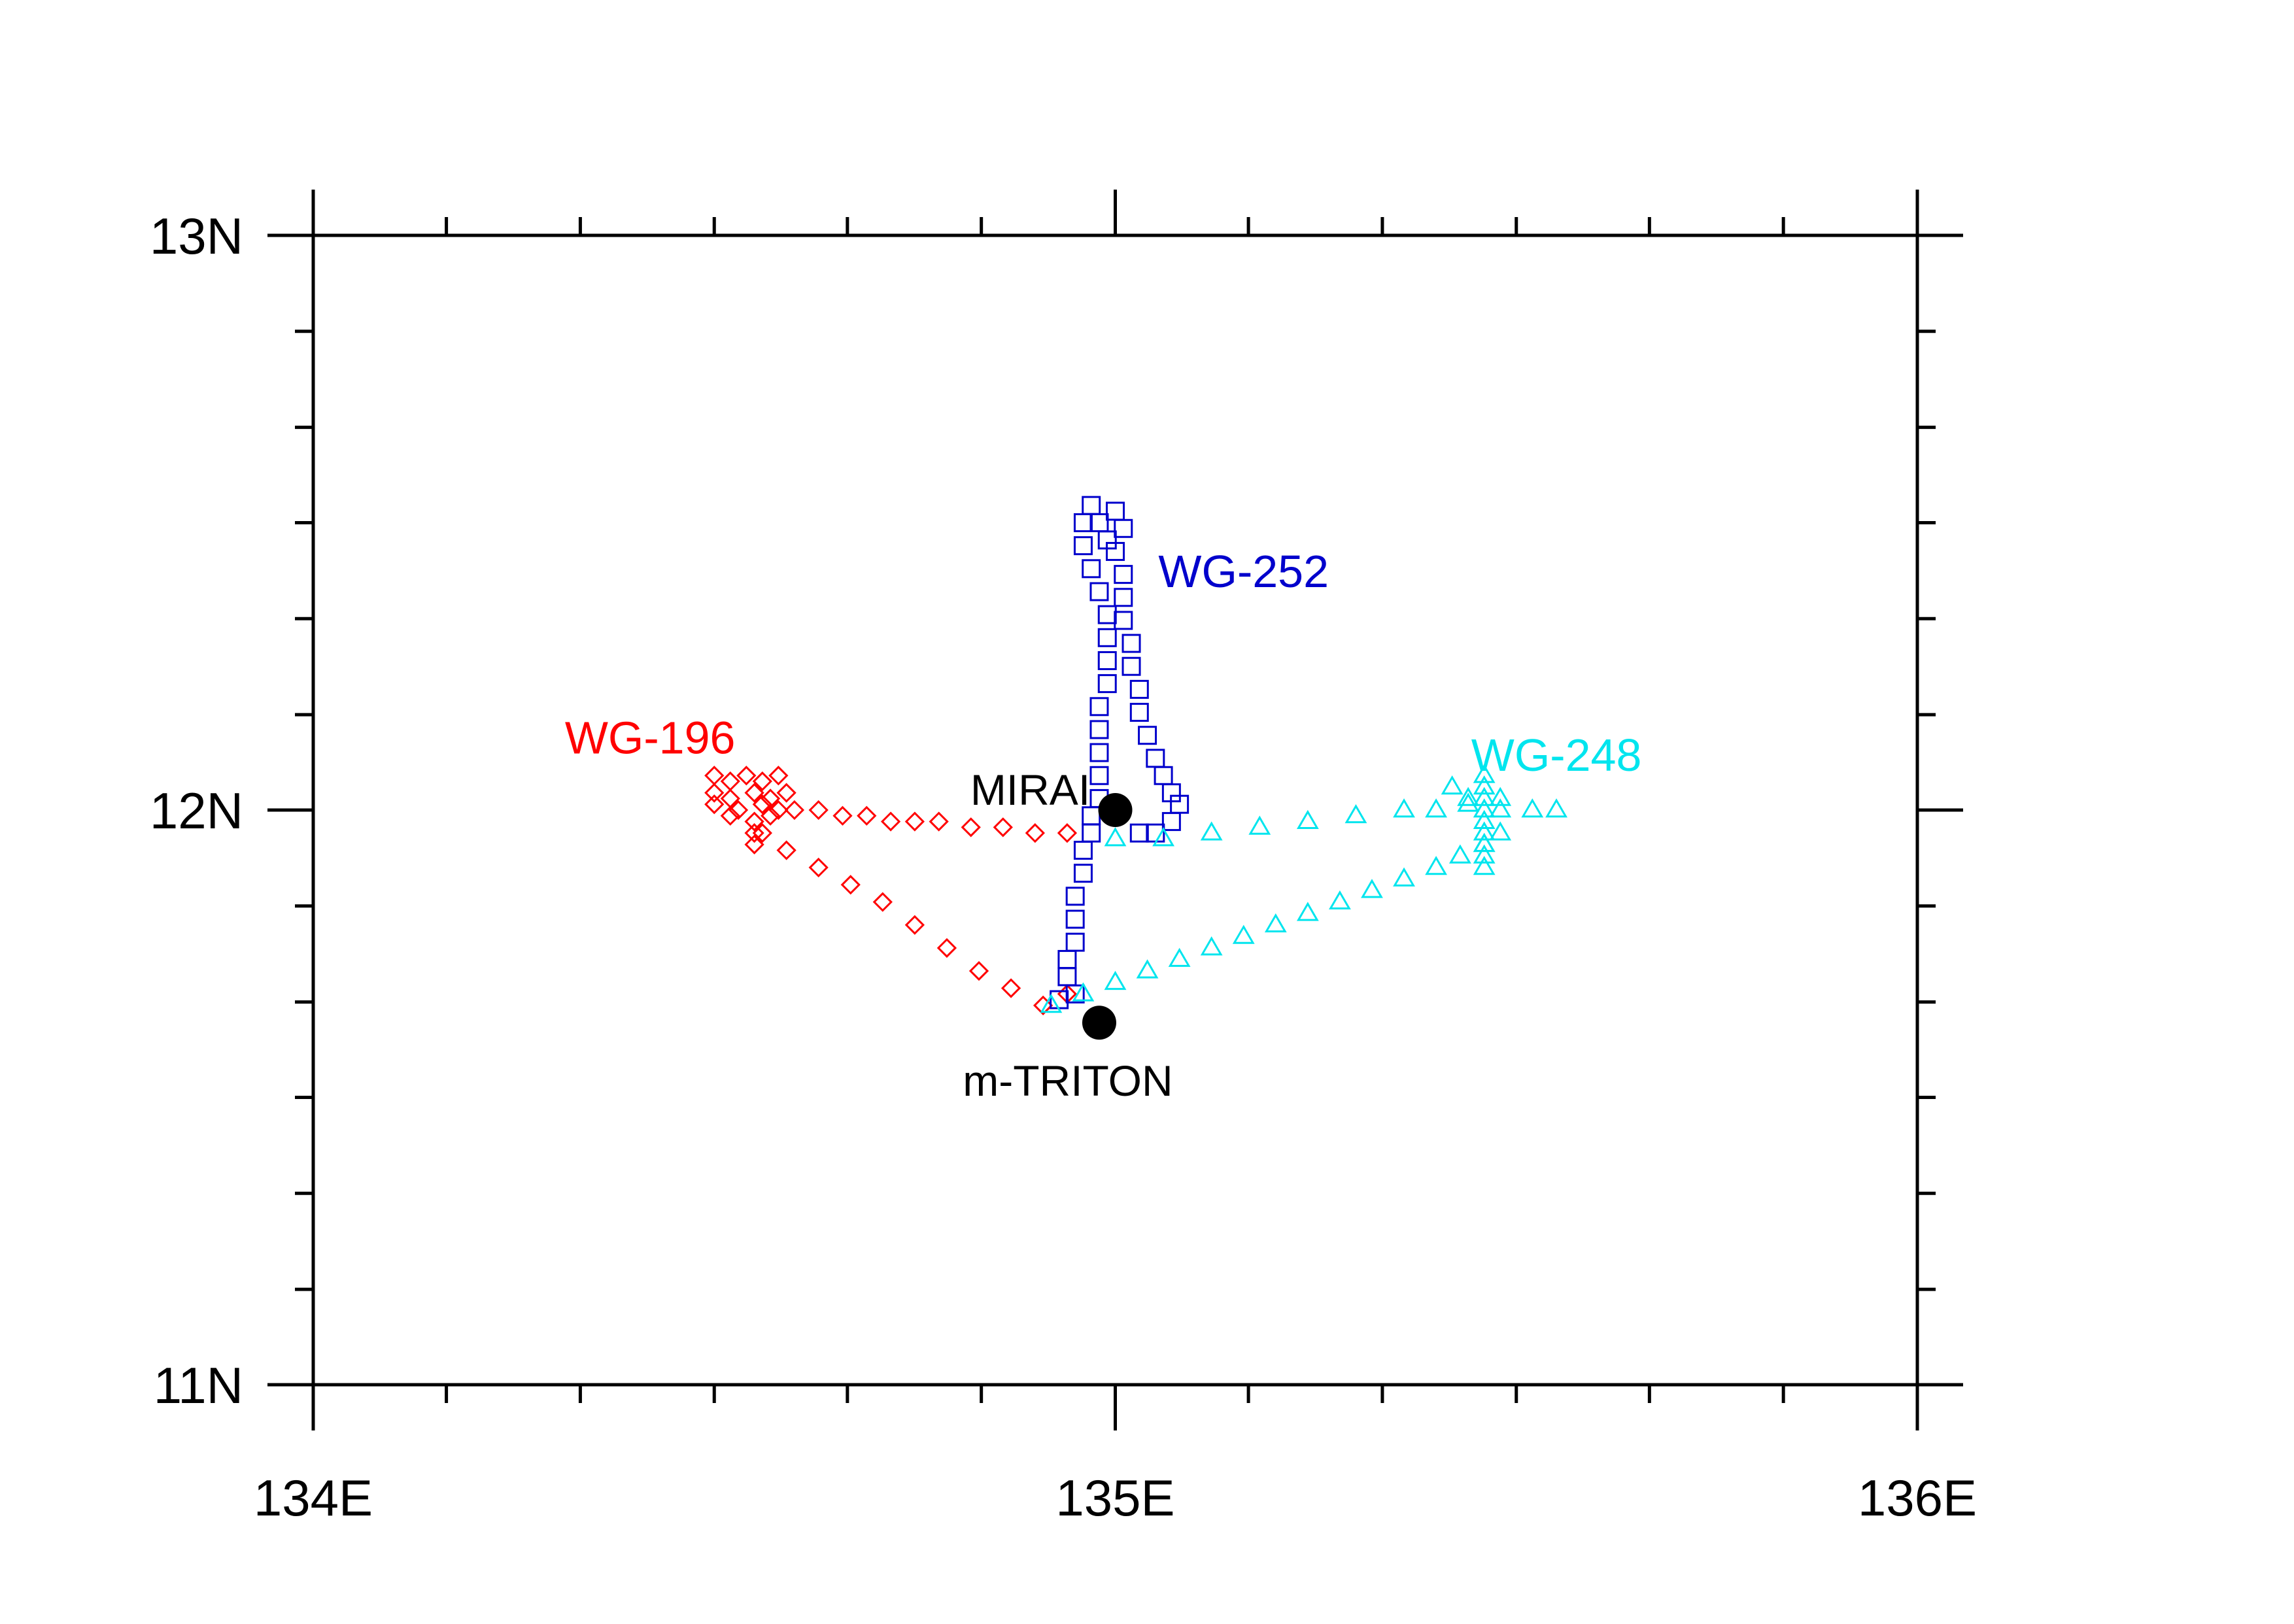  I want to click on y-tick-label: 11N, so click(198, 1385).